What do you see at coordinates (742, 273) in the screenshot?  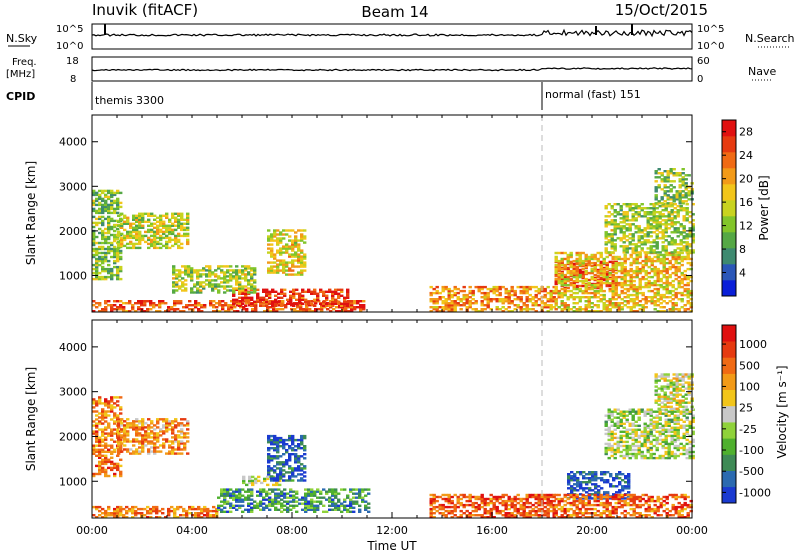 I see `power-colorbar-tick-label: 4` at bounding box center [742, 273].